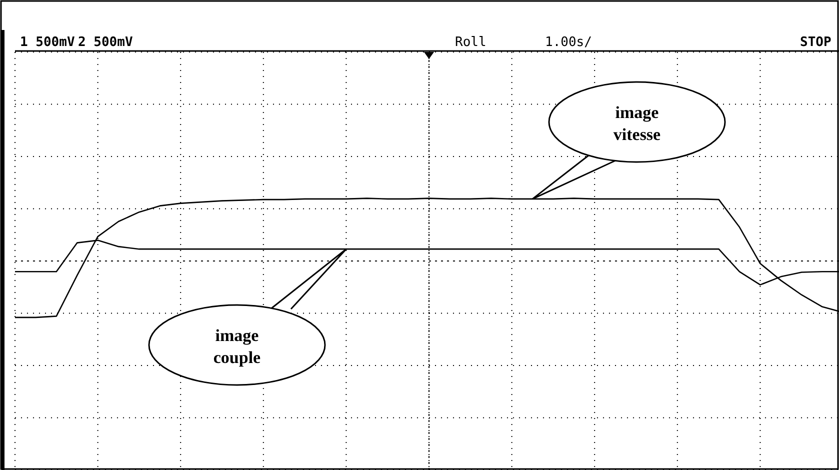 This screenshot has height=470, width=839. Describe the element at coordinates (105, 42) in the screenshot. I see `text: 2 500mV` at that location.